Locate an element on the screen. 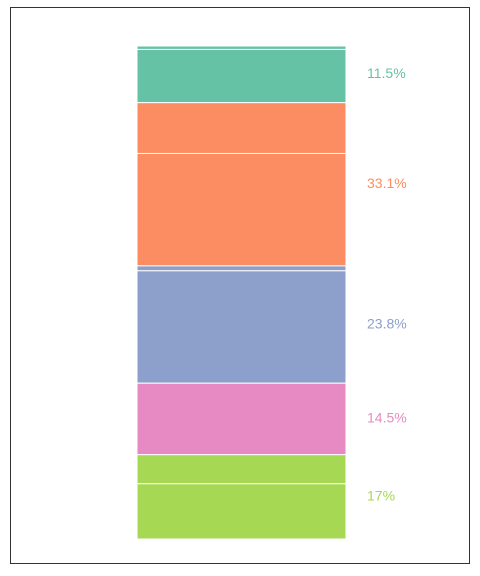  data-label-4: 17% is located at coordinates (381, 496).